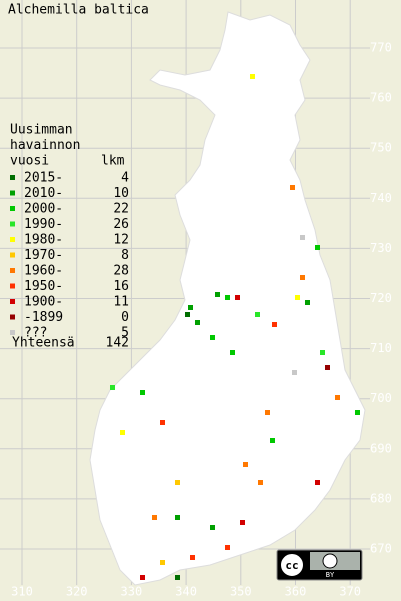  What do you see at coordinates (117, 343) in the screenshot?
I see `legend-total: 142` at bounding box center [117, 343].